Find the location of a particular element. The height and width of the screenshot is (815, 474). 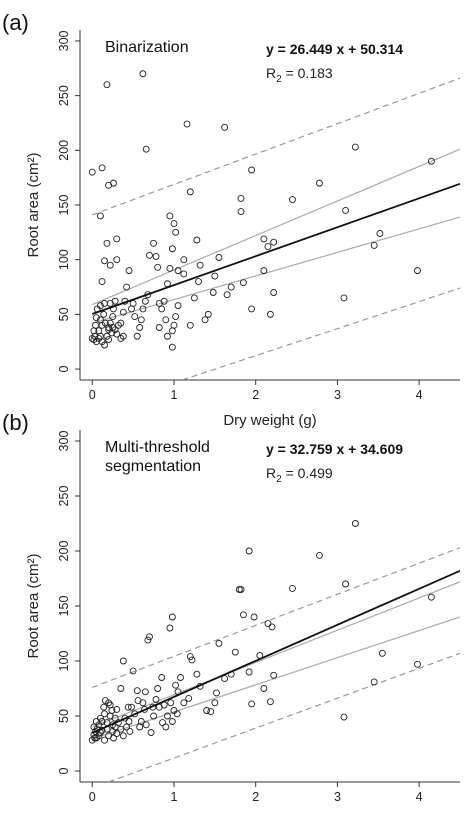

method-label: Multi-threshold is located at coordinates (157, 447).